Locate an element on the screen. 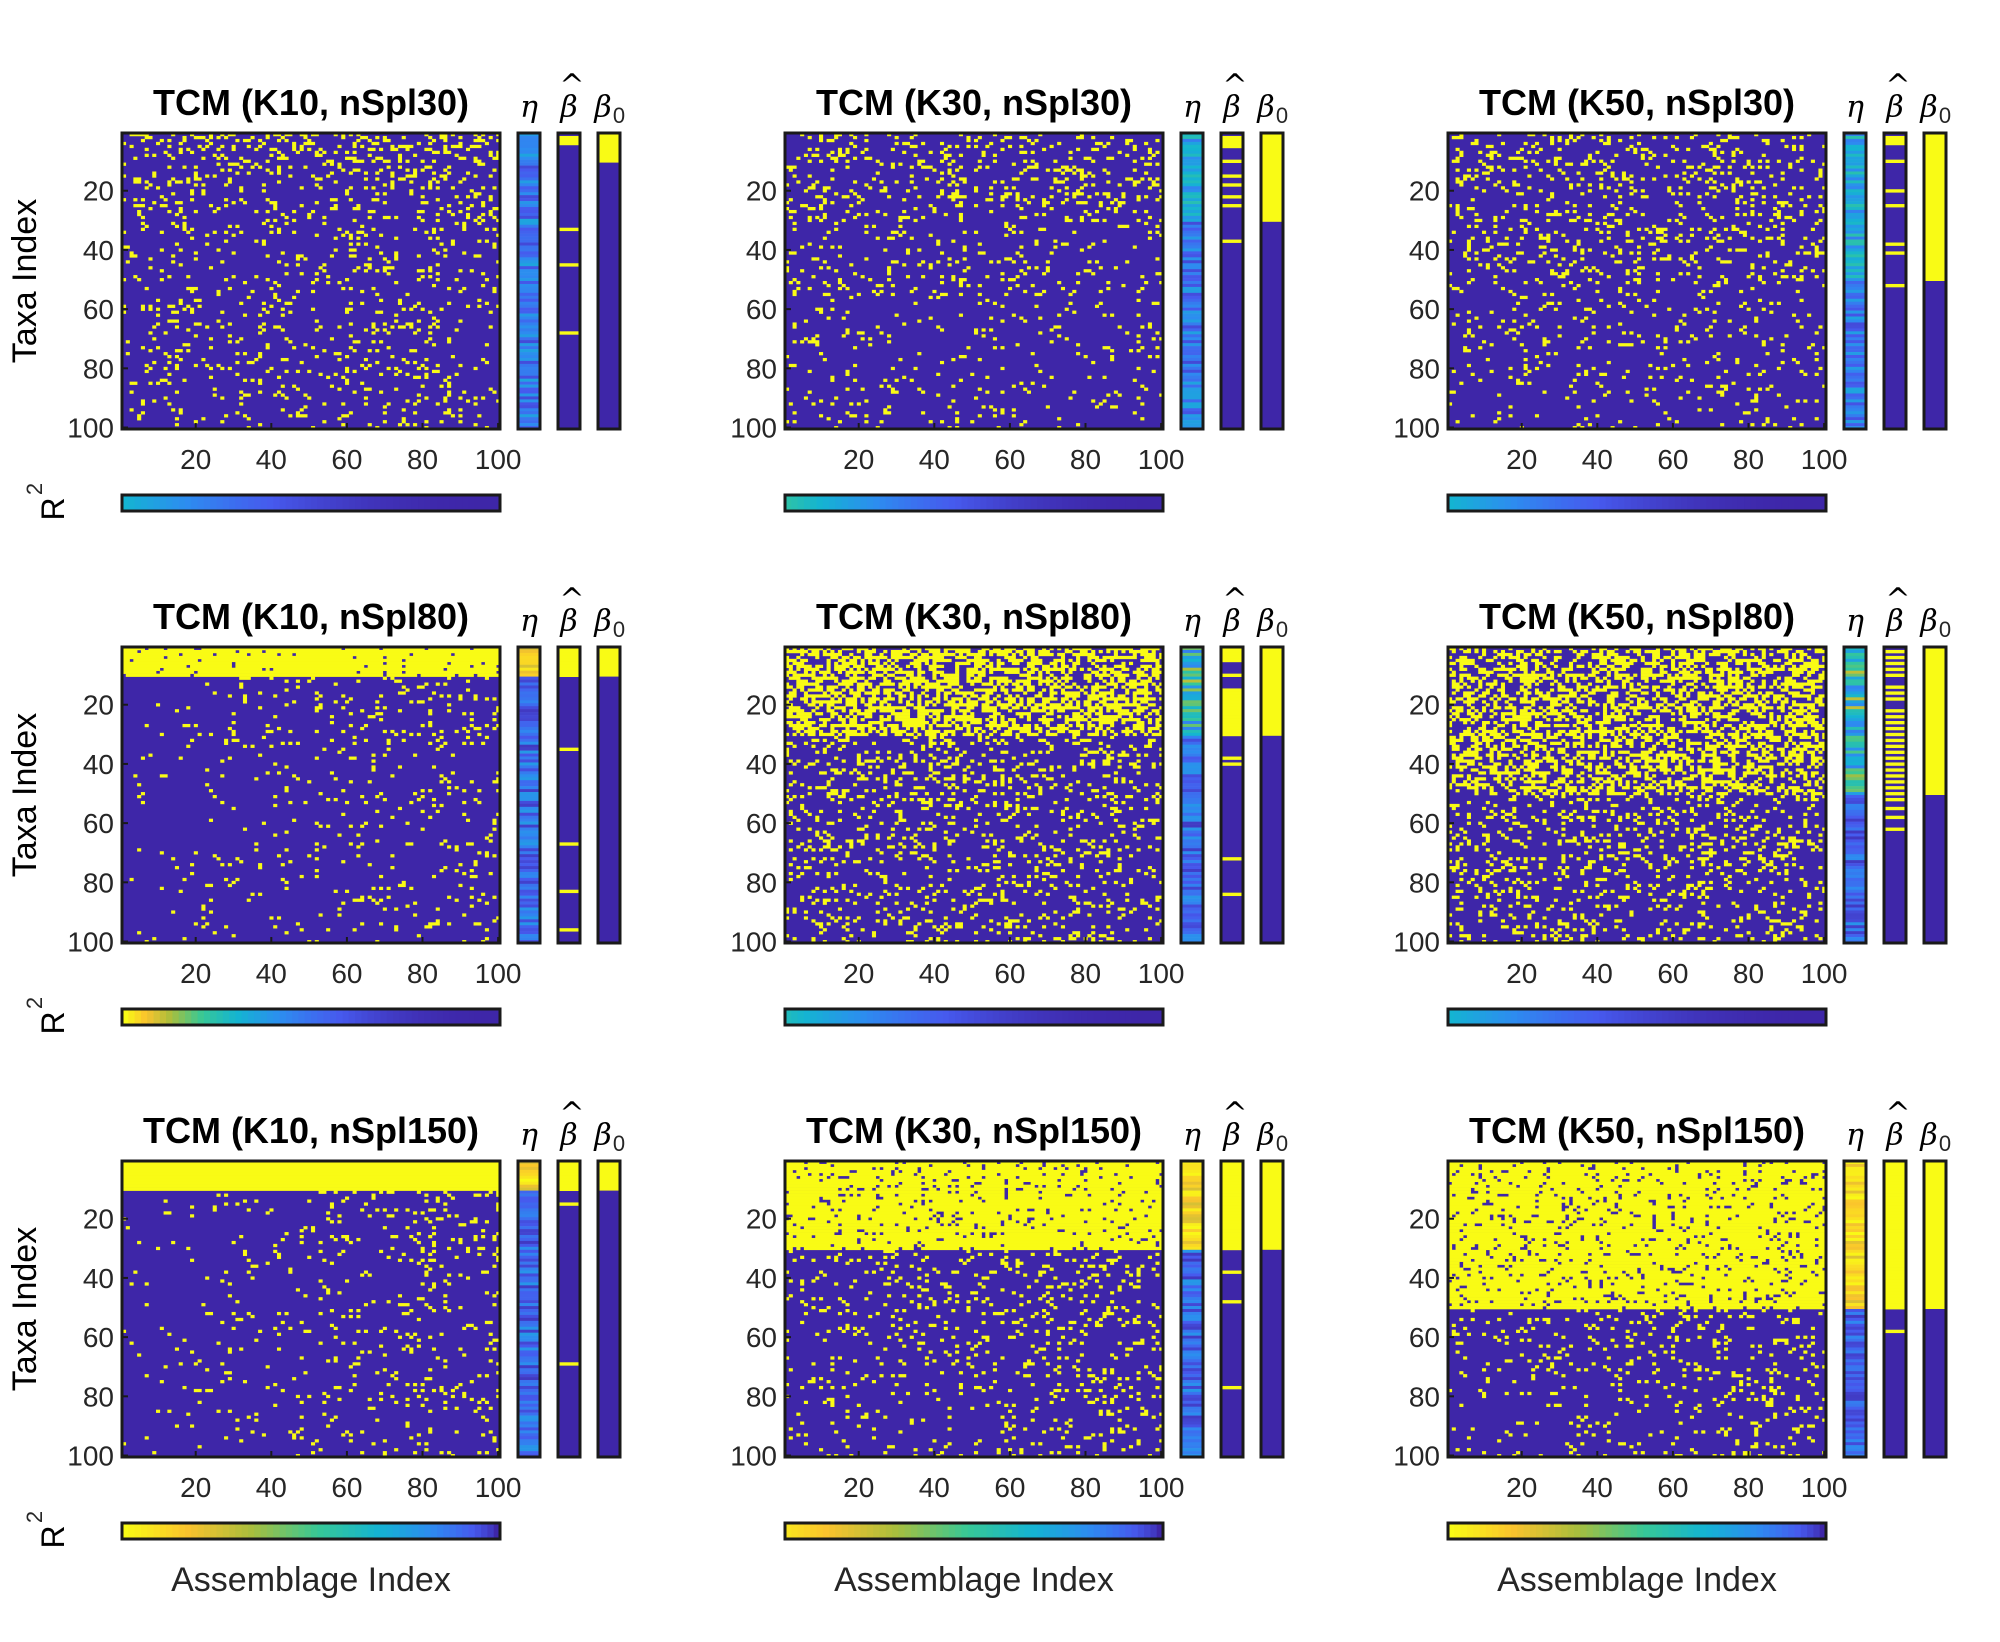  eta-bar is located at coordinates (529, 281).